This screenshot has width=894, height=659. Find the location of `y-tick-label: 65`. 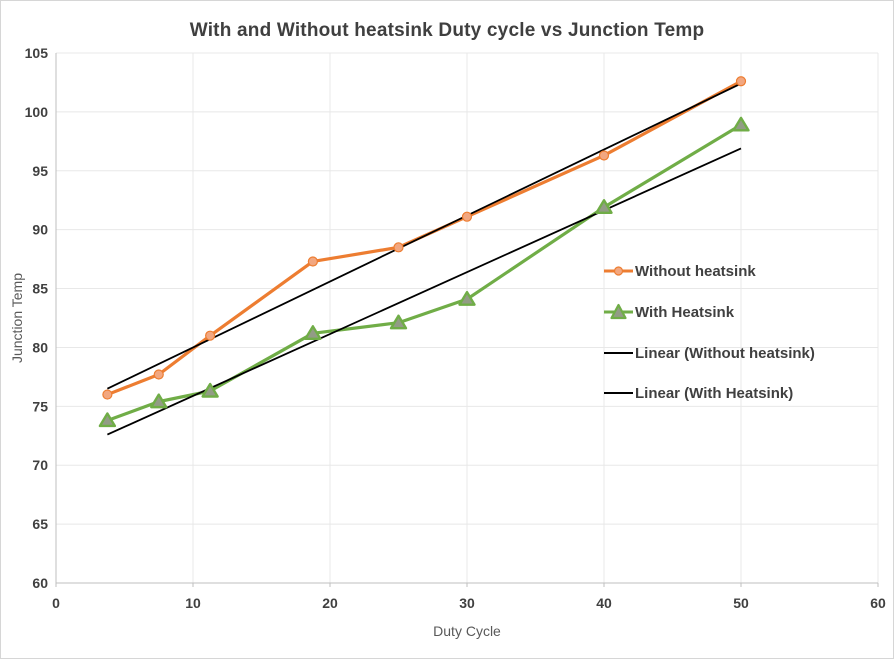

y-tick-label: 65 is located at coordinates (40, 524).